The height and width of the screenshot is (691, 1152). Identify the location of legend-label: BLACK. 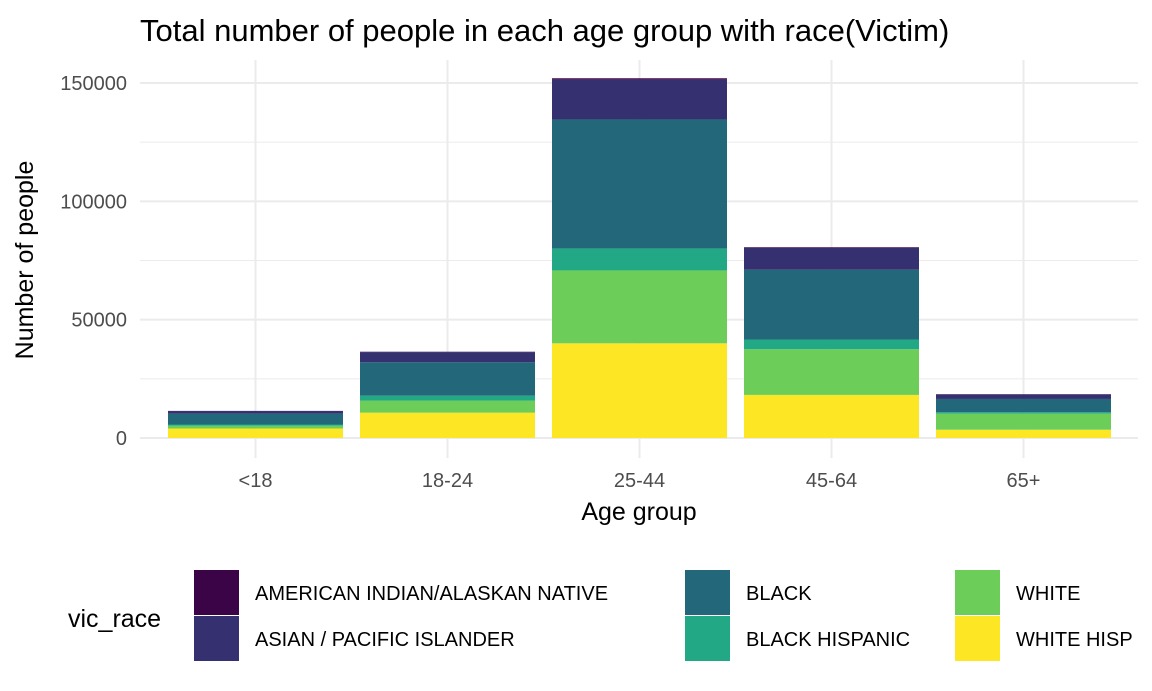
(779, 594).